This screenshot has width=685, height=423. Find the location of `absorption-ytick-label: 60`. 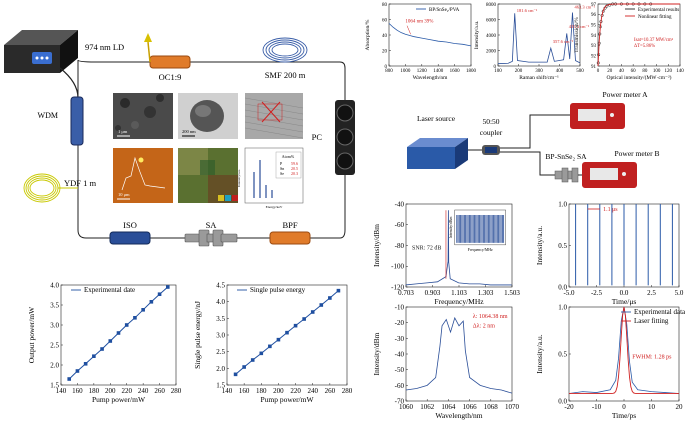

absorption-ytick-label: 60 is located at coordinates (385, 20).